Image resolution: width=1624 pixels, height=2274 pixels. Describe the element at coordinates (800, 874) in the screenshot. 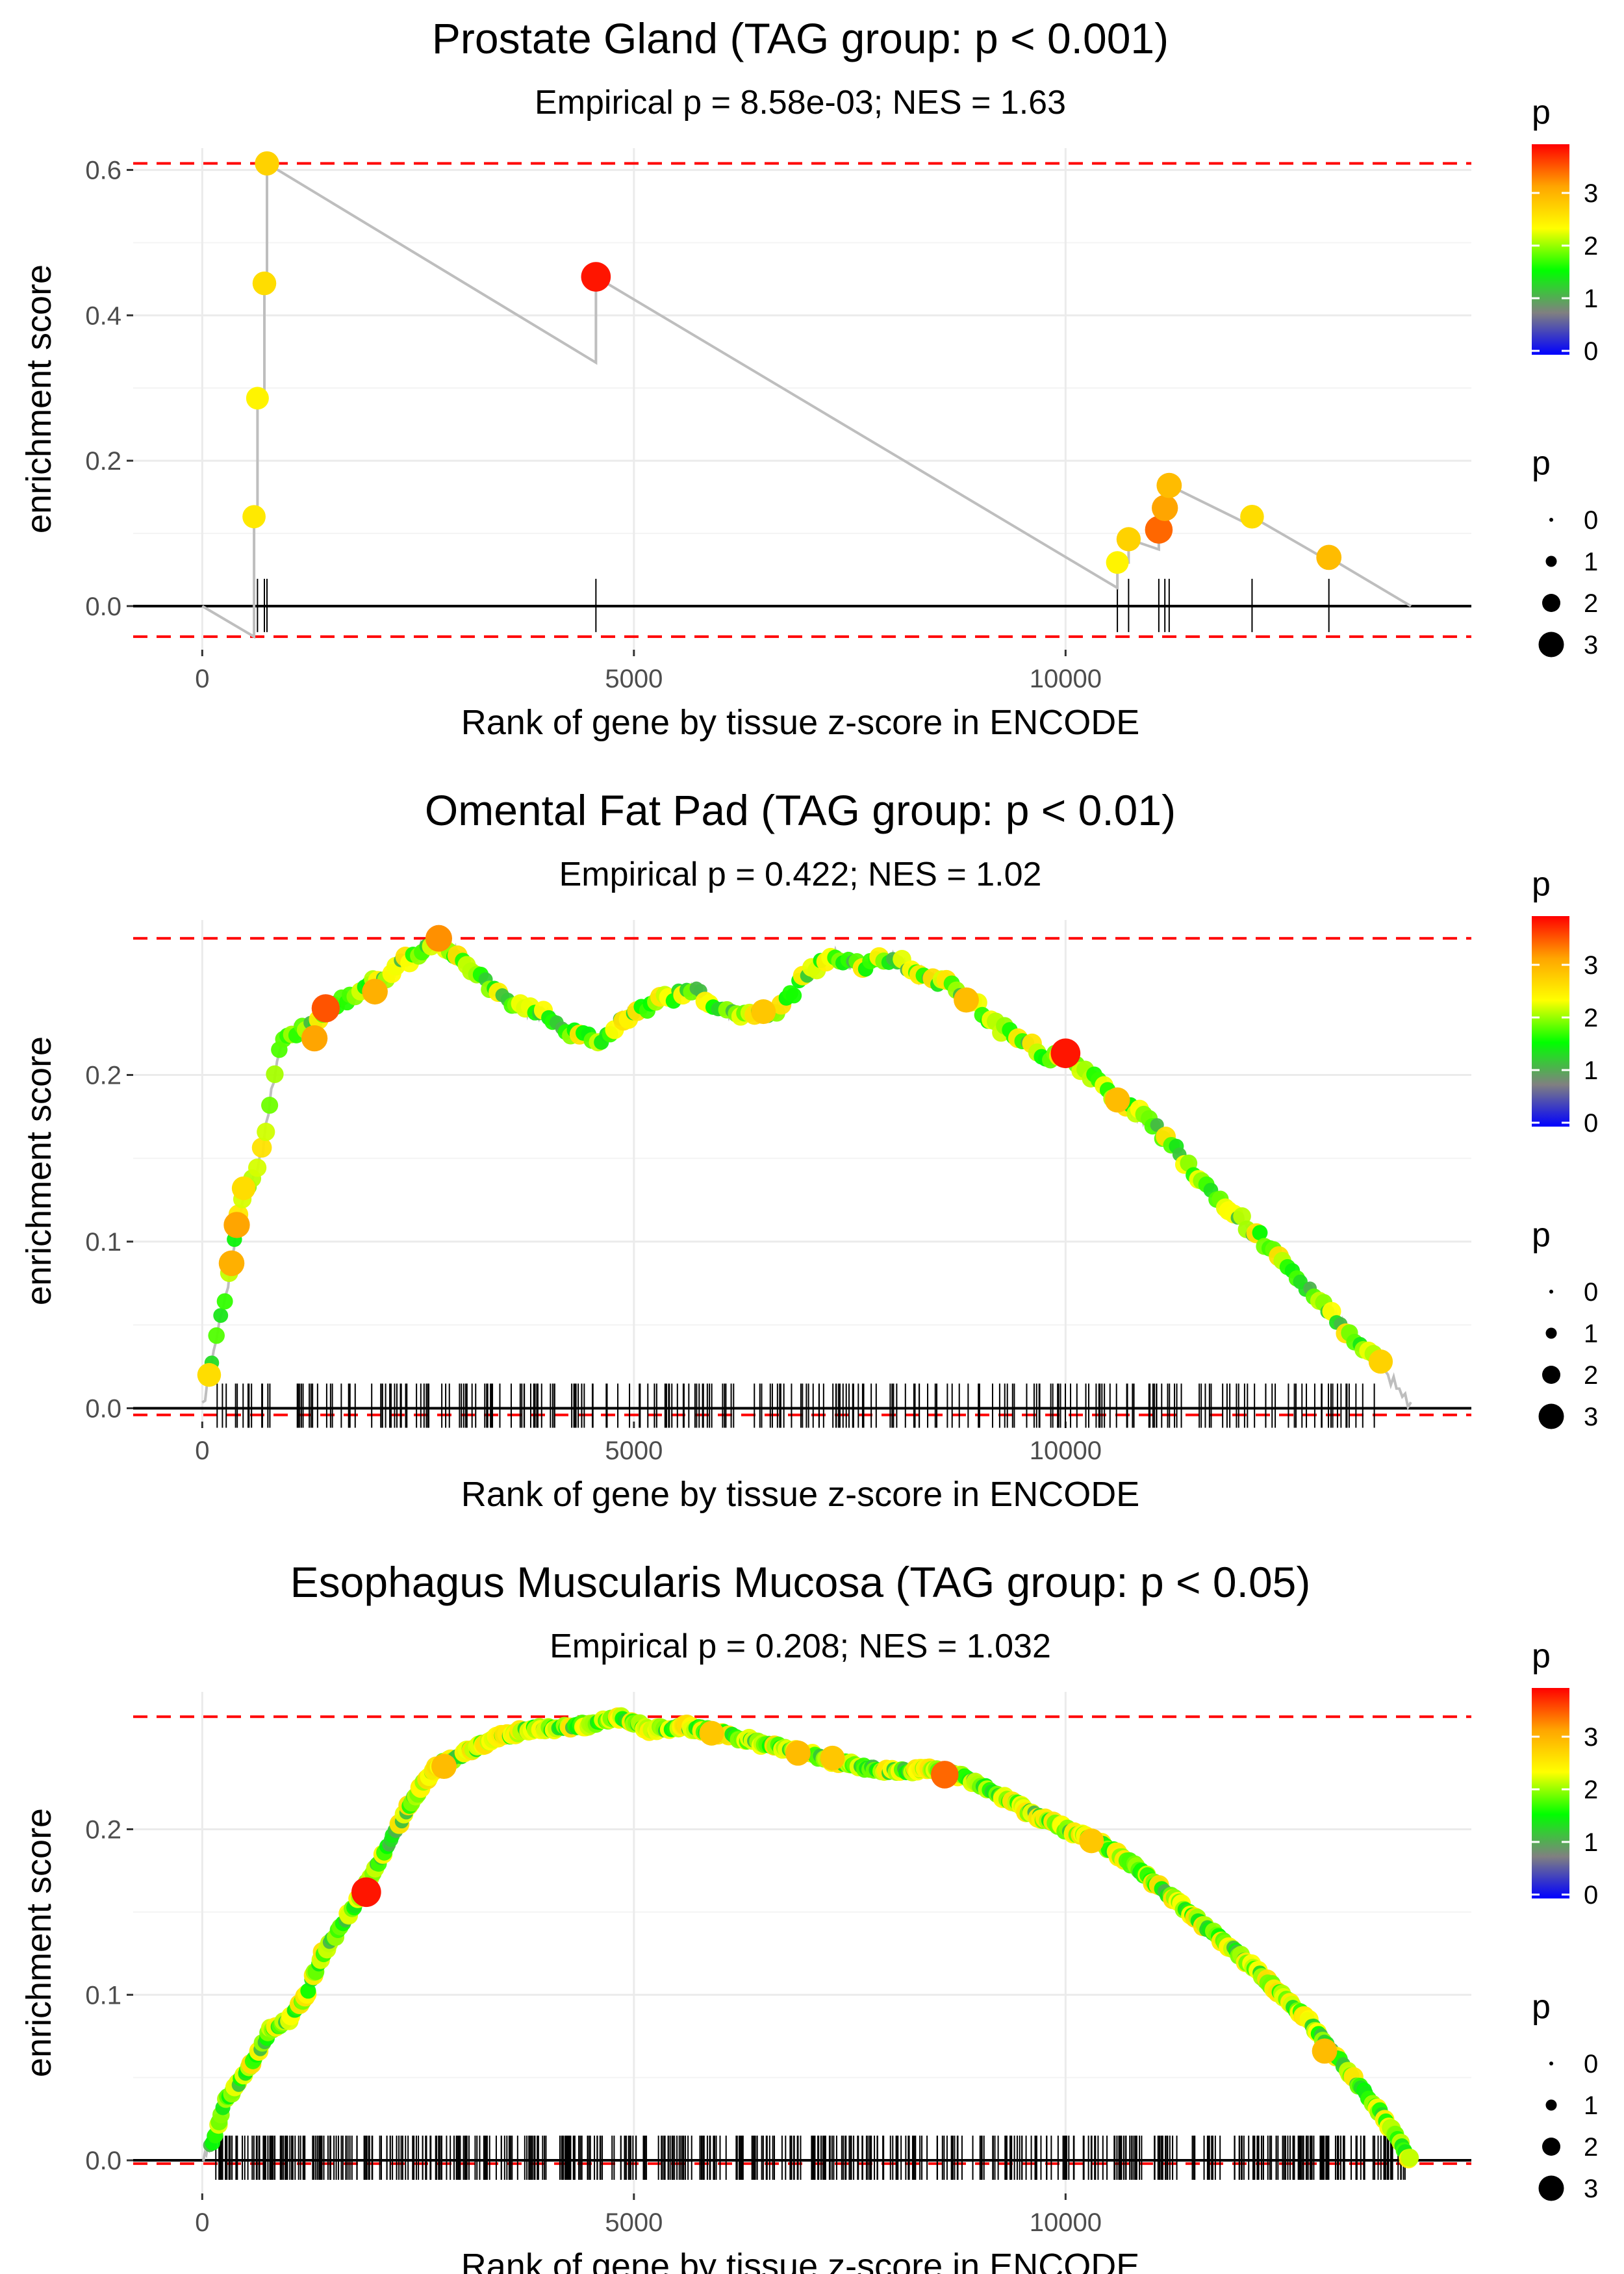

I see `chart-subtitle: Empirical p = 0.422; NES = 1.02` at that location.